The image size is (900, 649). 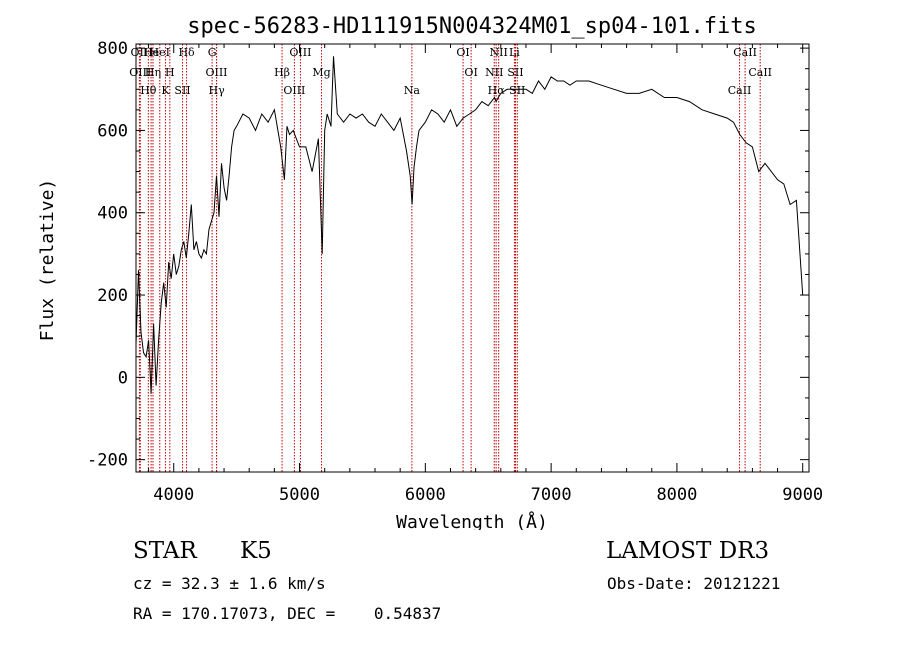 What do you see at coordinates (321, 72) in the screenshot?
I see `line-marker-label: Mg` at bounding box center [321, 72].